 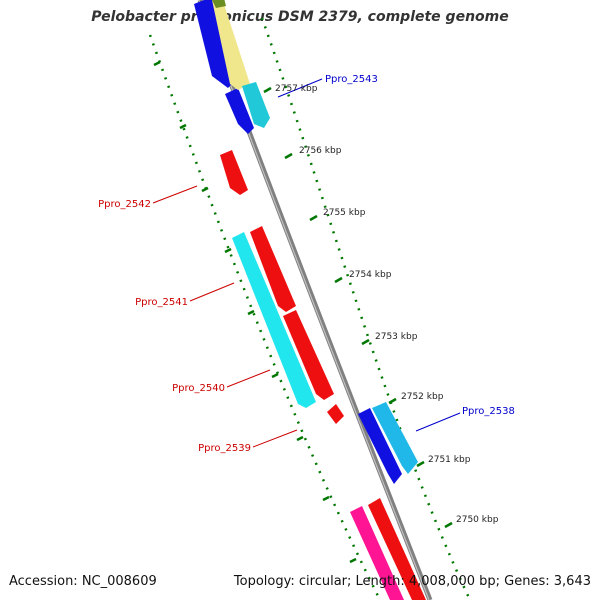 I want to click on gene-label-ppro-2542: Ppro_2542, so click(x=124, y=204).